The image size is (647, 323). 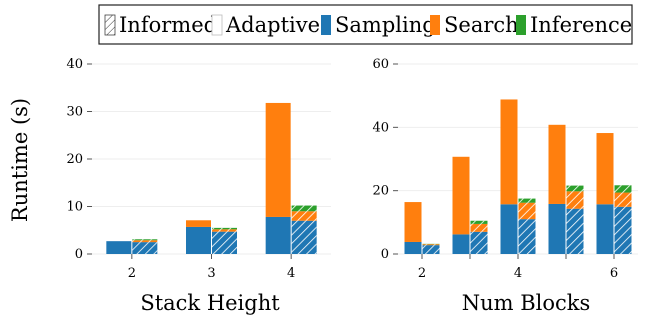 I want to click on legend-swatch-adaptive, so click(x=217, y=25).